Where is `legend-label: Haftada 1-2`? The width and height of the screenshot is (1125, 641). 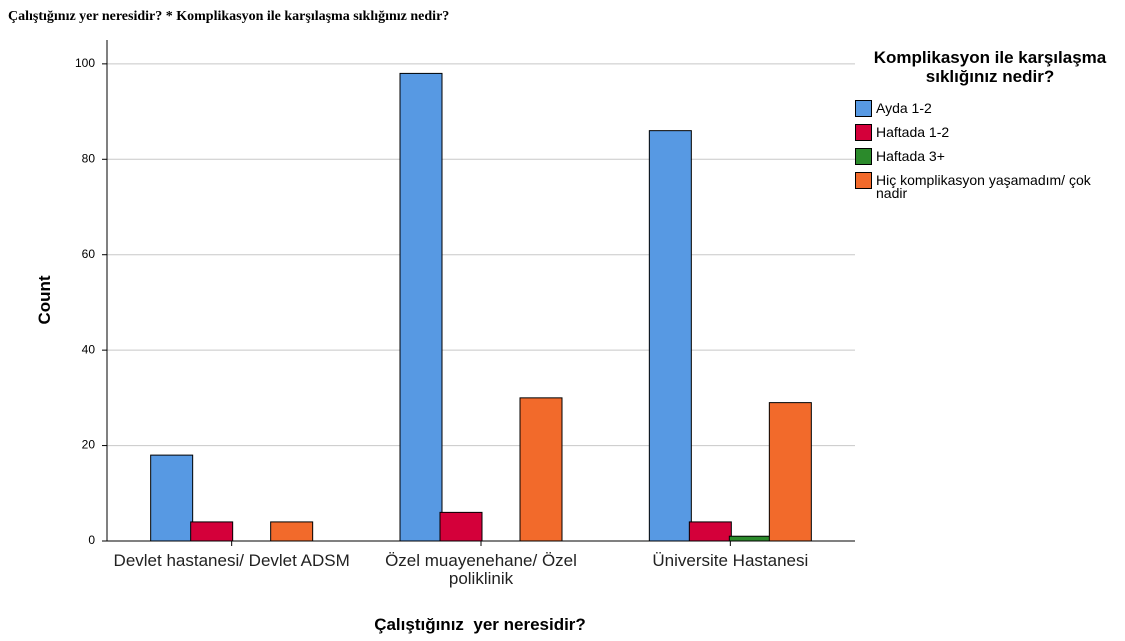
legend-label: Haftada 1-2 is located at coordinates (913, 132).